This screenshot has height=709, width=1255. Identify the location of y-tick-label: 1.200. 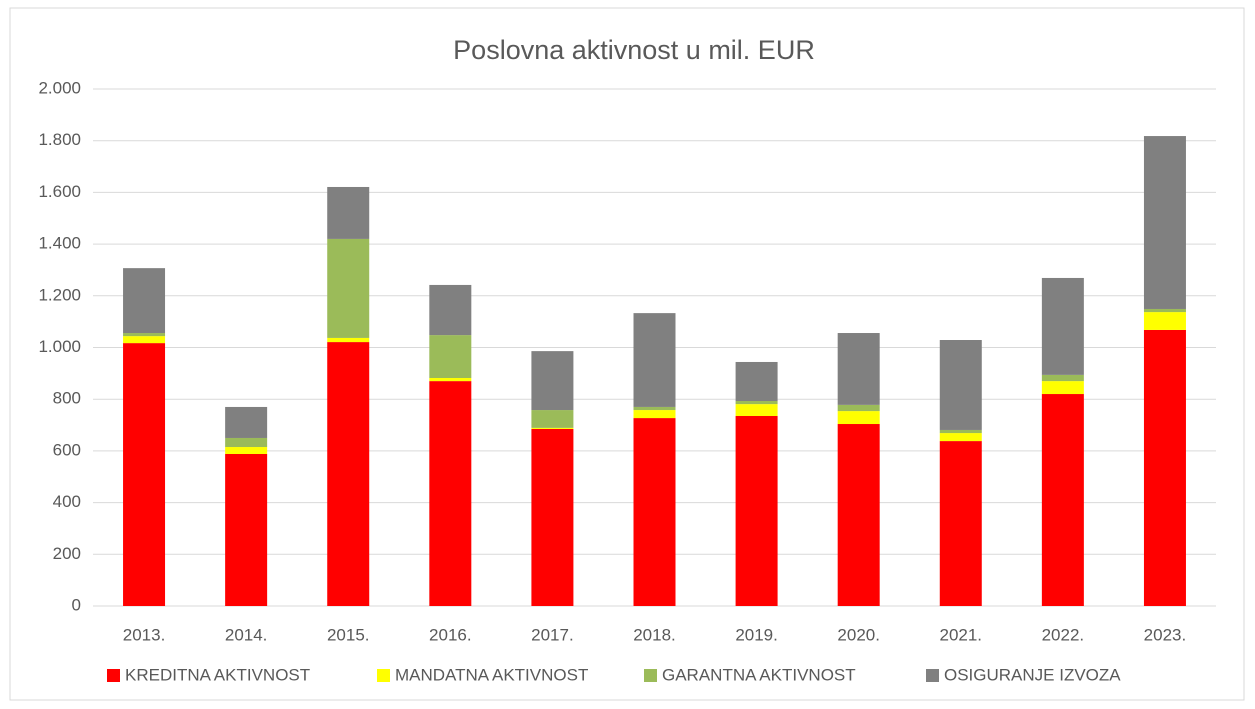
(59, 294).